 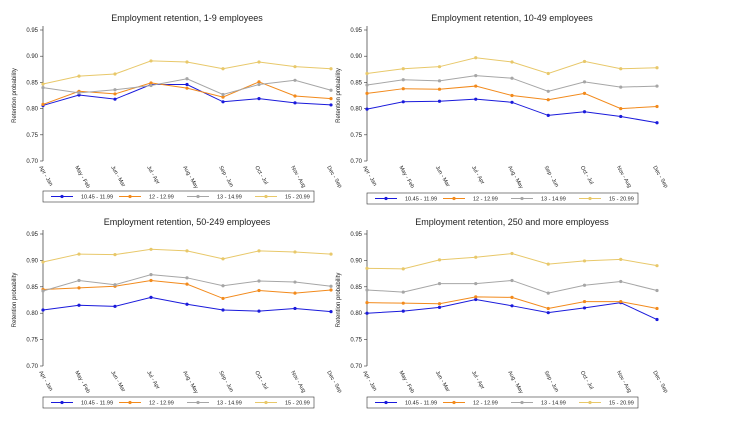 I want to click on x-tick-label: Dec - Sep, so click(x=659, y=177).